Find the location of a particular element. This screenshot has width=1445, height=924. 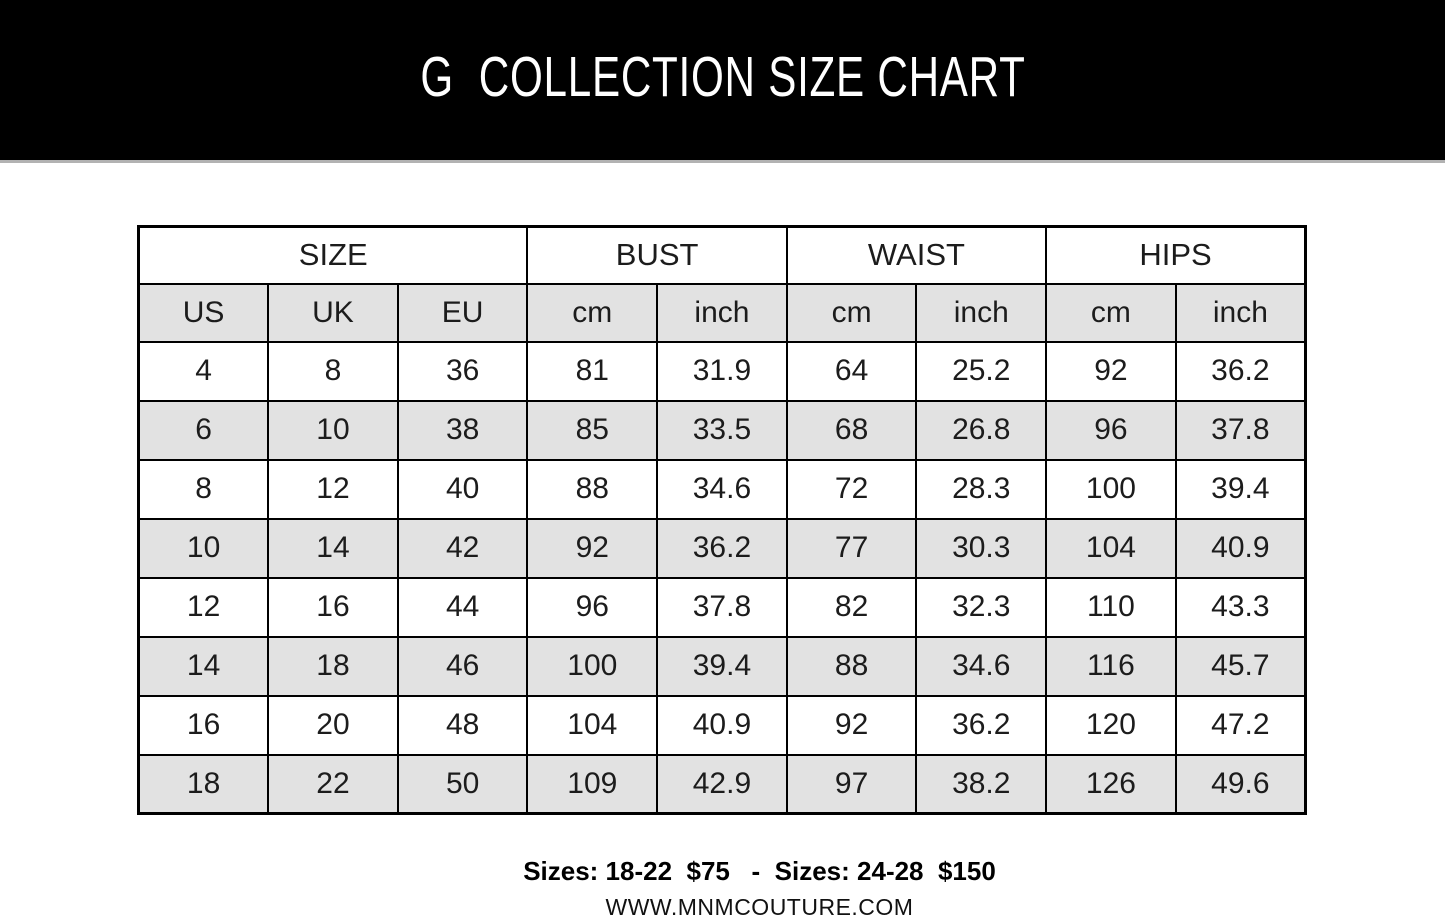

size-value-cell: 46 is located at coordinates (462, 666).